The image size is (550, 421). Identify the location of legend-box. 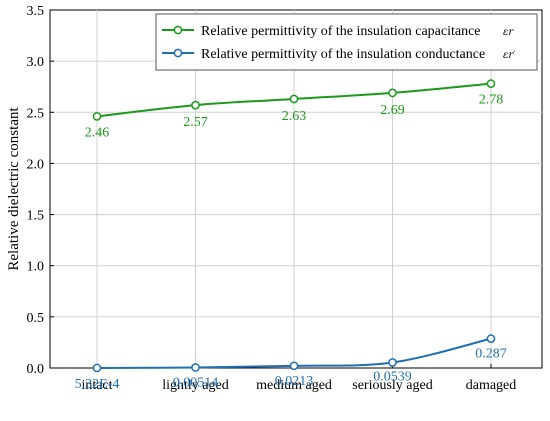
(346, 42).